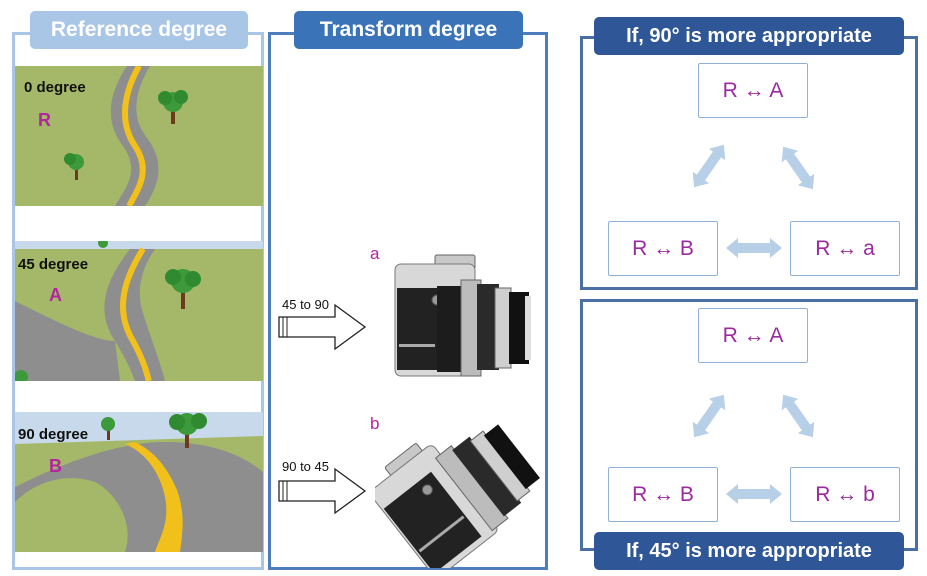 Image resolution: width=927 pixels, height=576 pixels. Describe the element at coordinates (753, 201) in the screenshot. I see `relation-arrows-top` at that location.